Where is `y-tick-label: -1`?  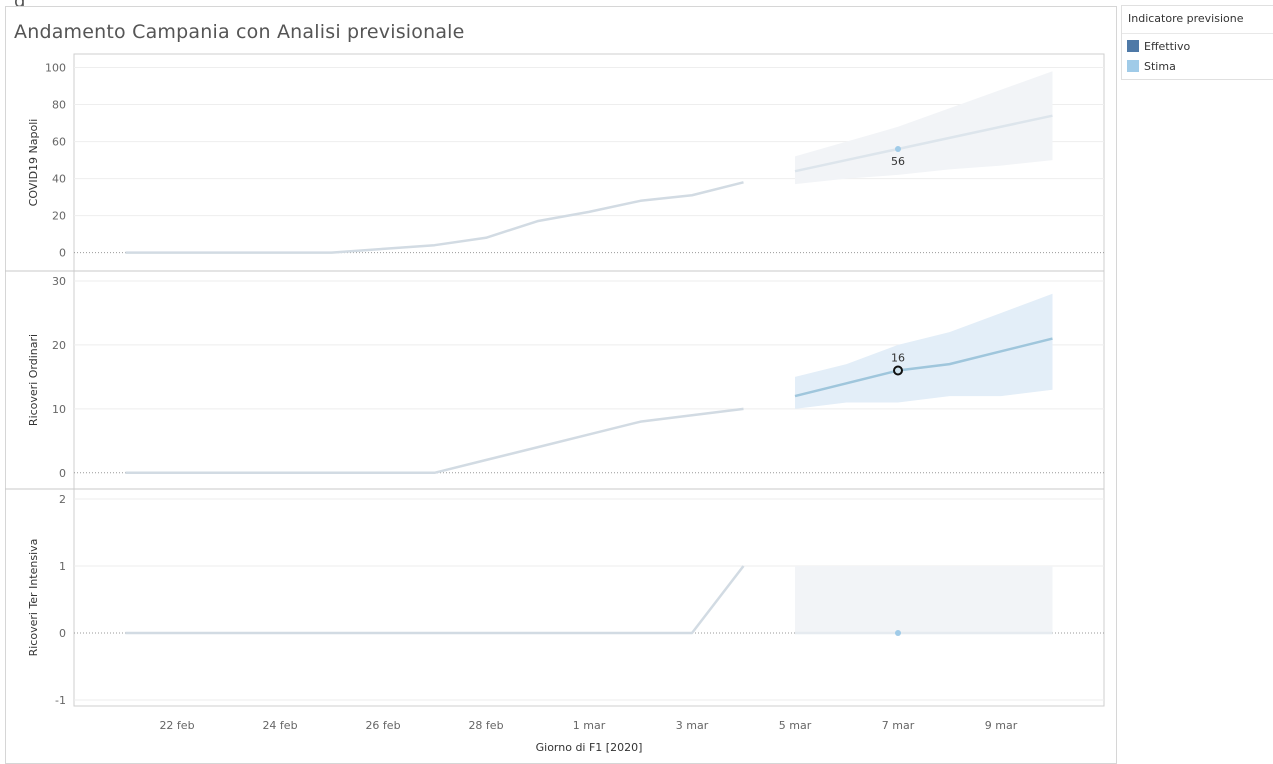 y-tick-label: -1 is located at coordinates (60, 700).